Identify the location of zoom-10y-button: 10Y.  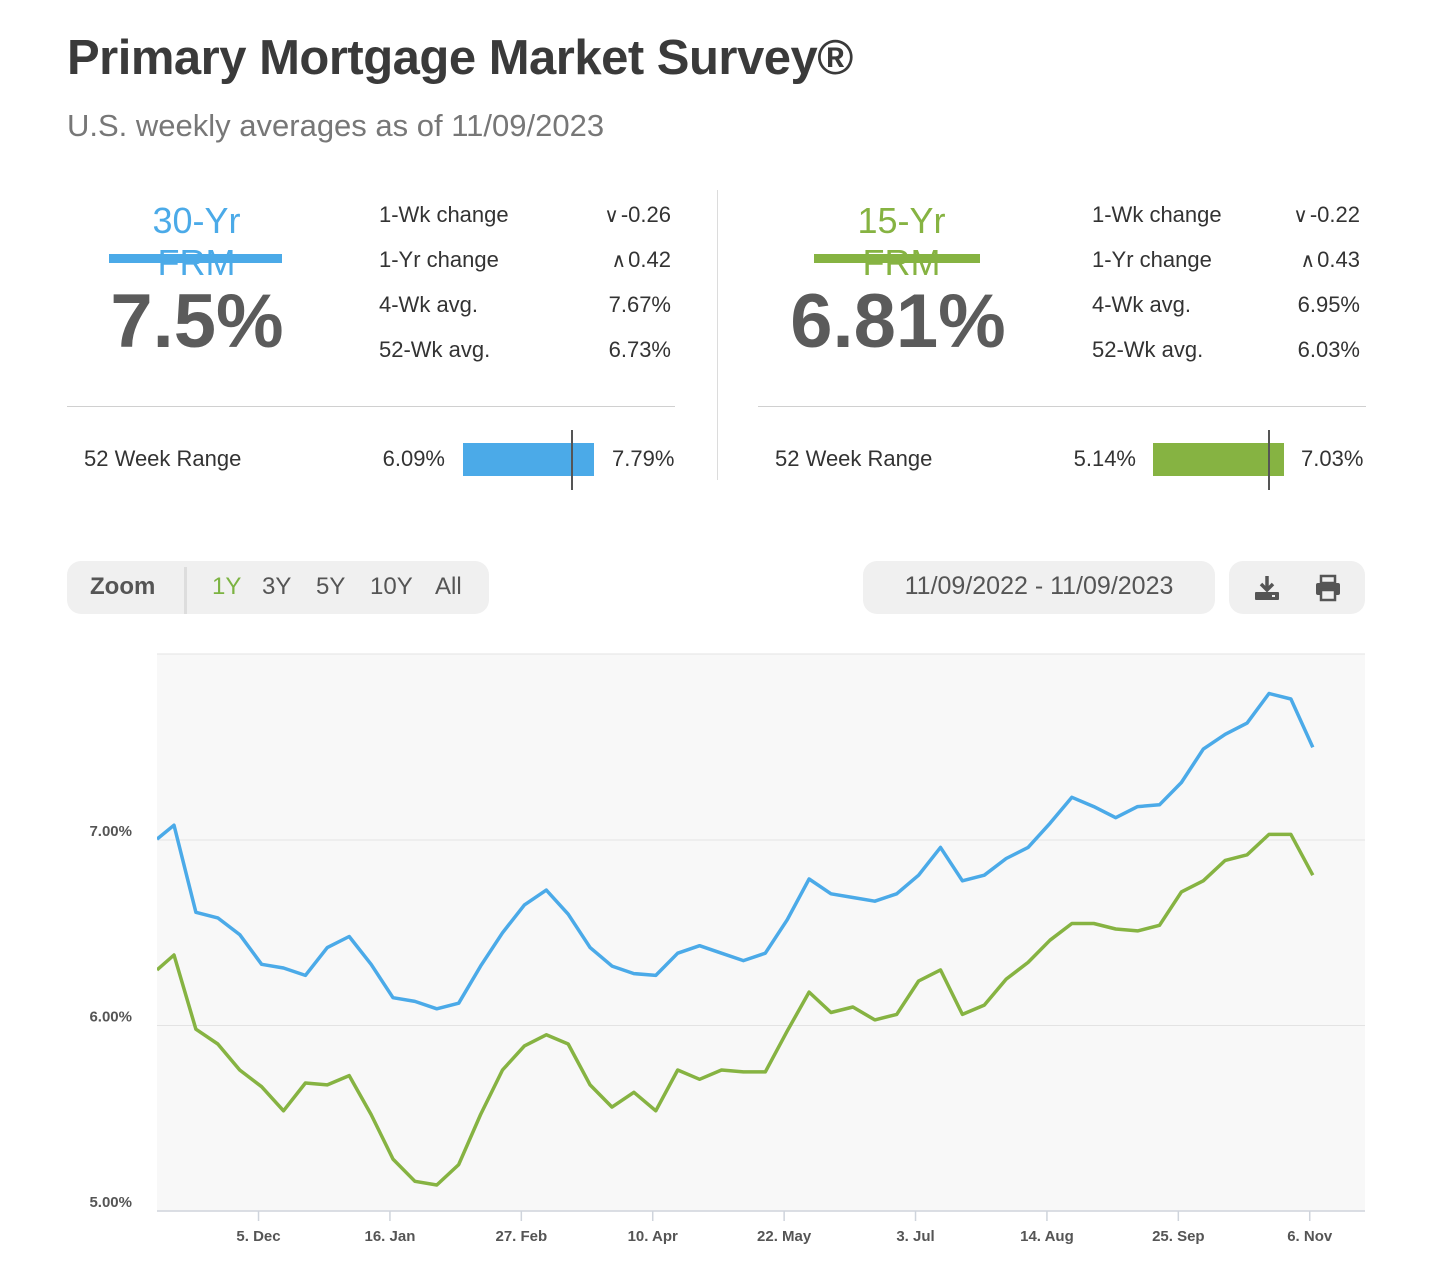
(391, 586).